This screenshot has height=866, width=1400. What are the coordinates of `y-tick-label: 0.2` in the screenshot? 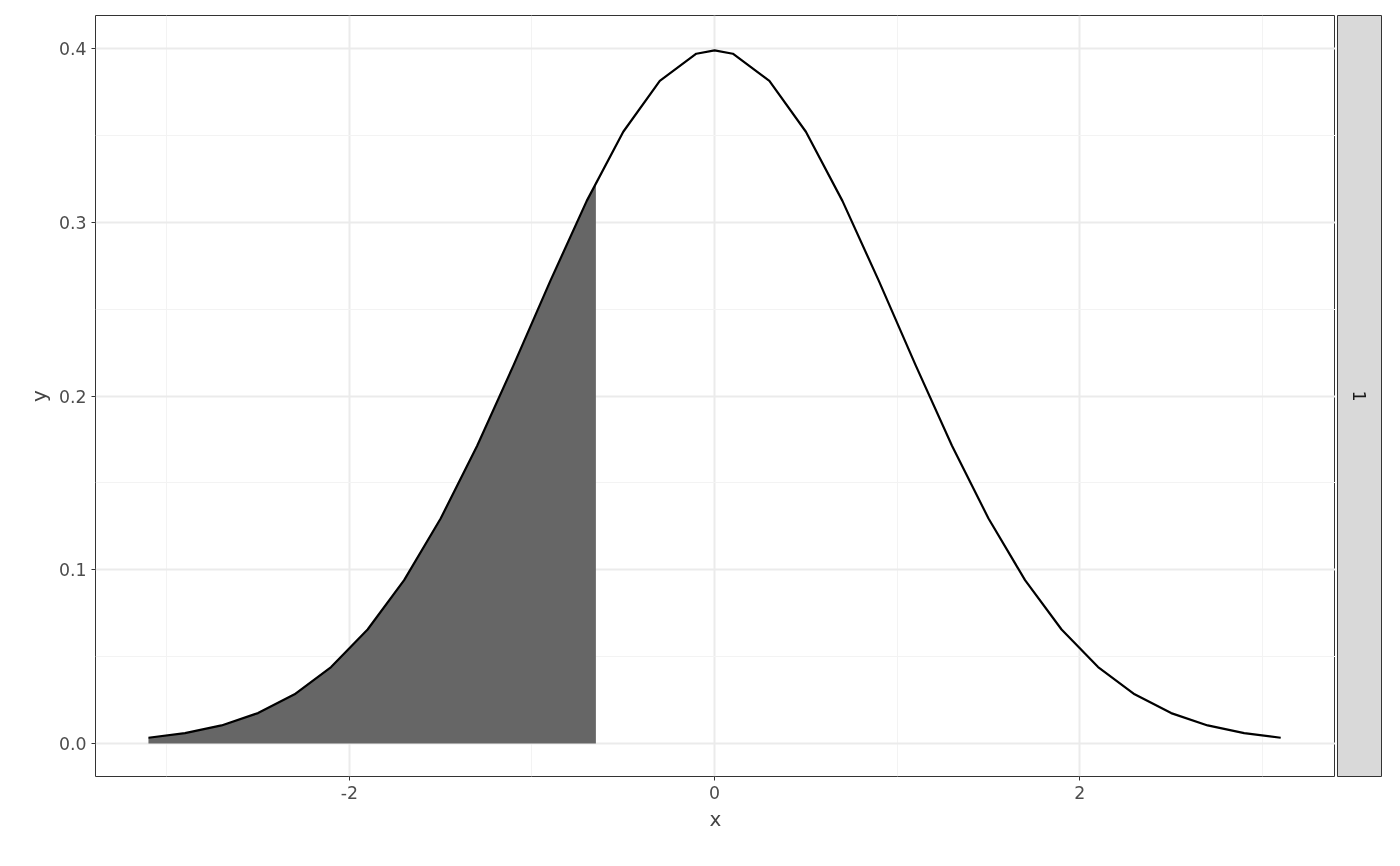 It's located at (72, 396).